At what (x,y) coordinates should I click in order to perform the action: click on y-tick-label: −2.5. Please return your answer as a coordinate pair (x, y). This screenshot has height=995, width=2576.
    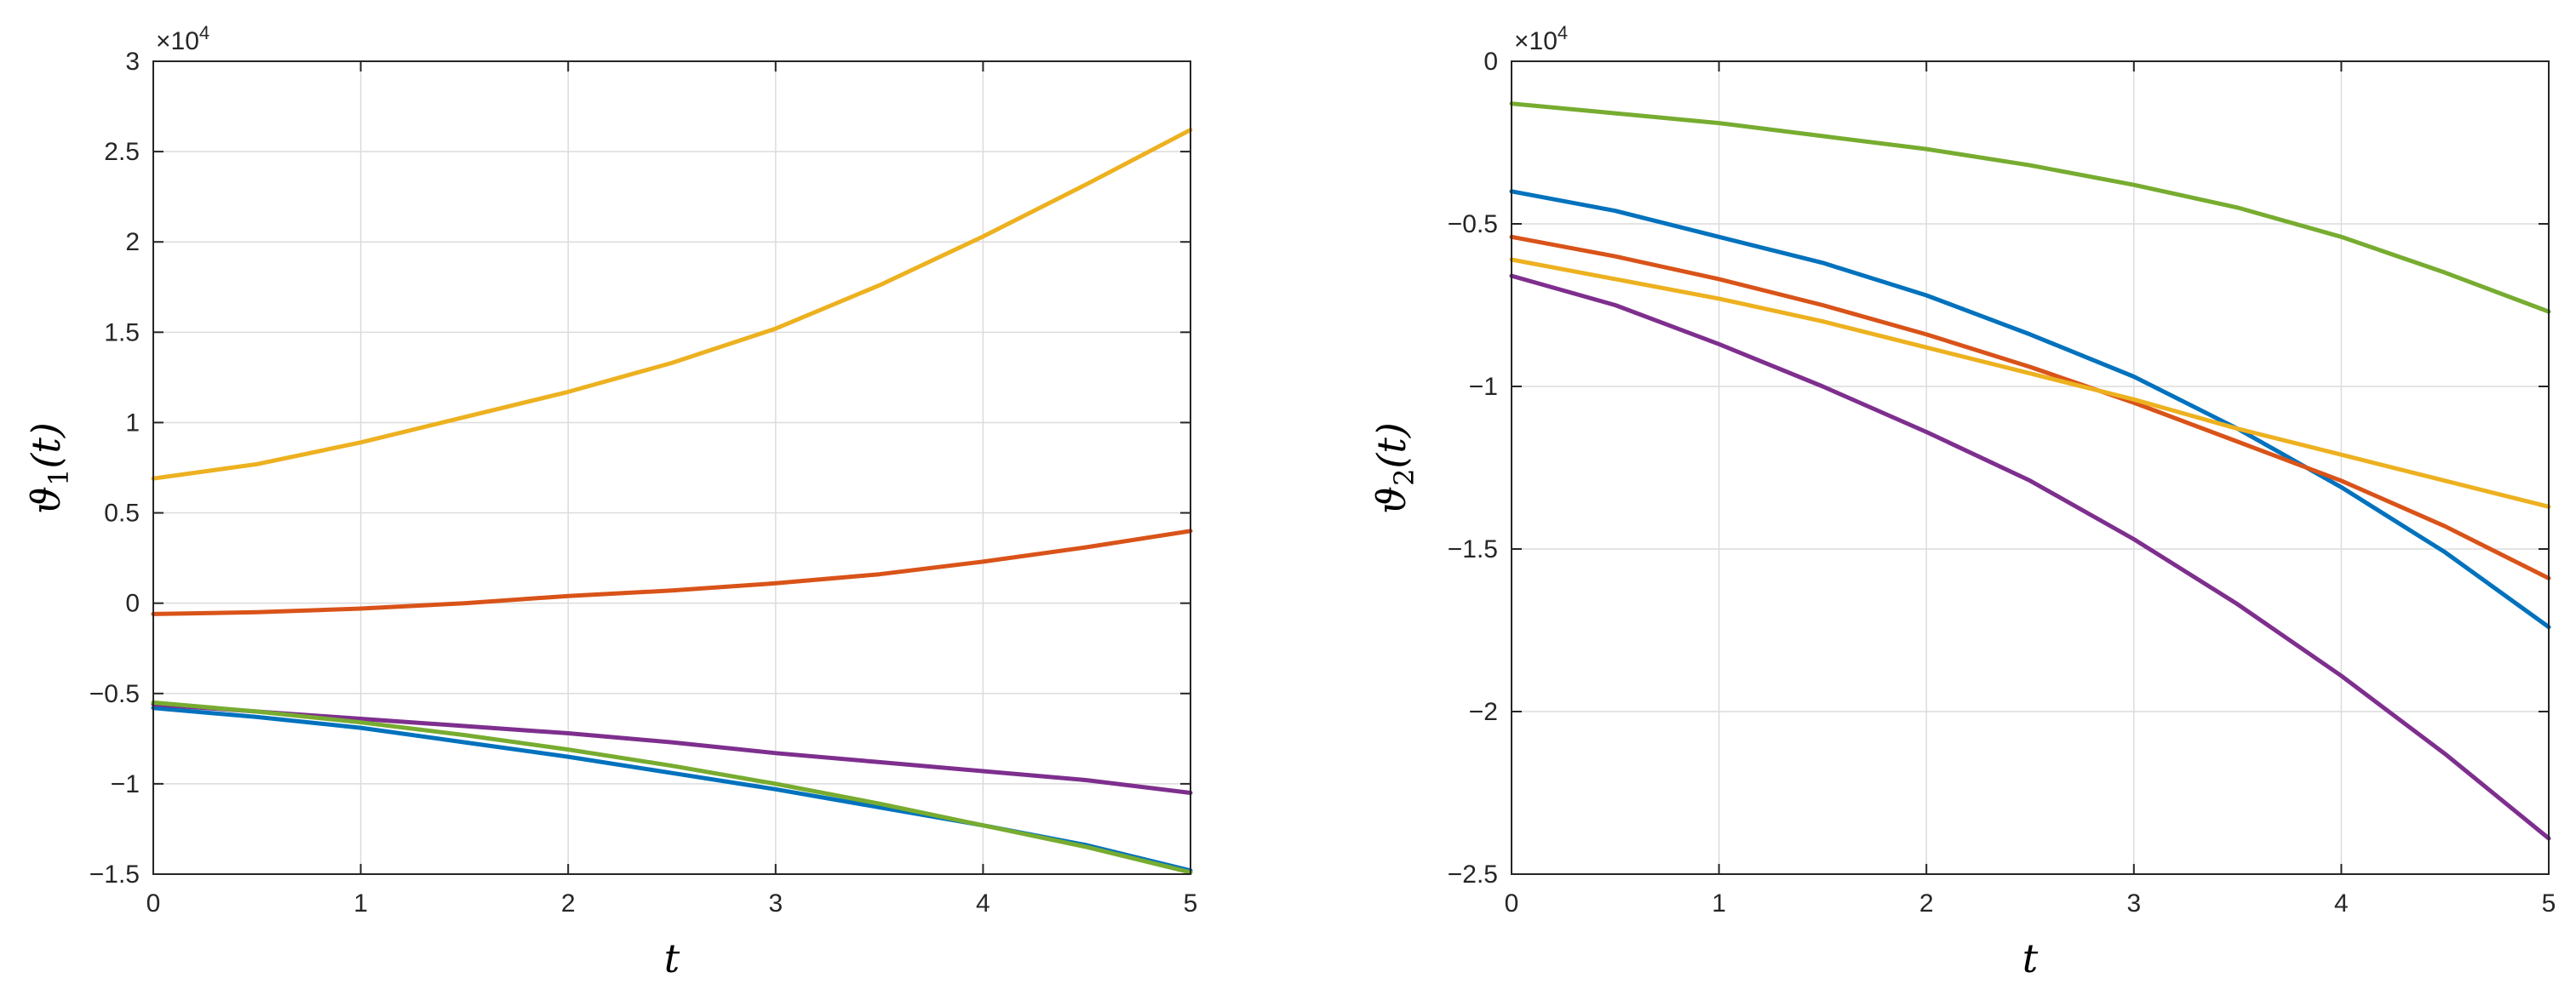
    Looking at the image, I should click on (1473, 875).